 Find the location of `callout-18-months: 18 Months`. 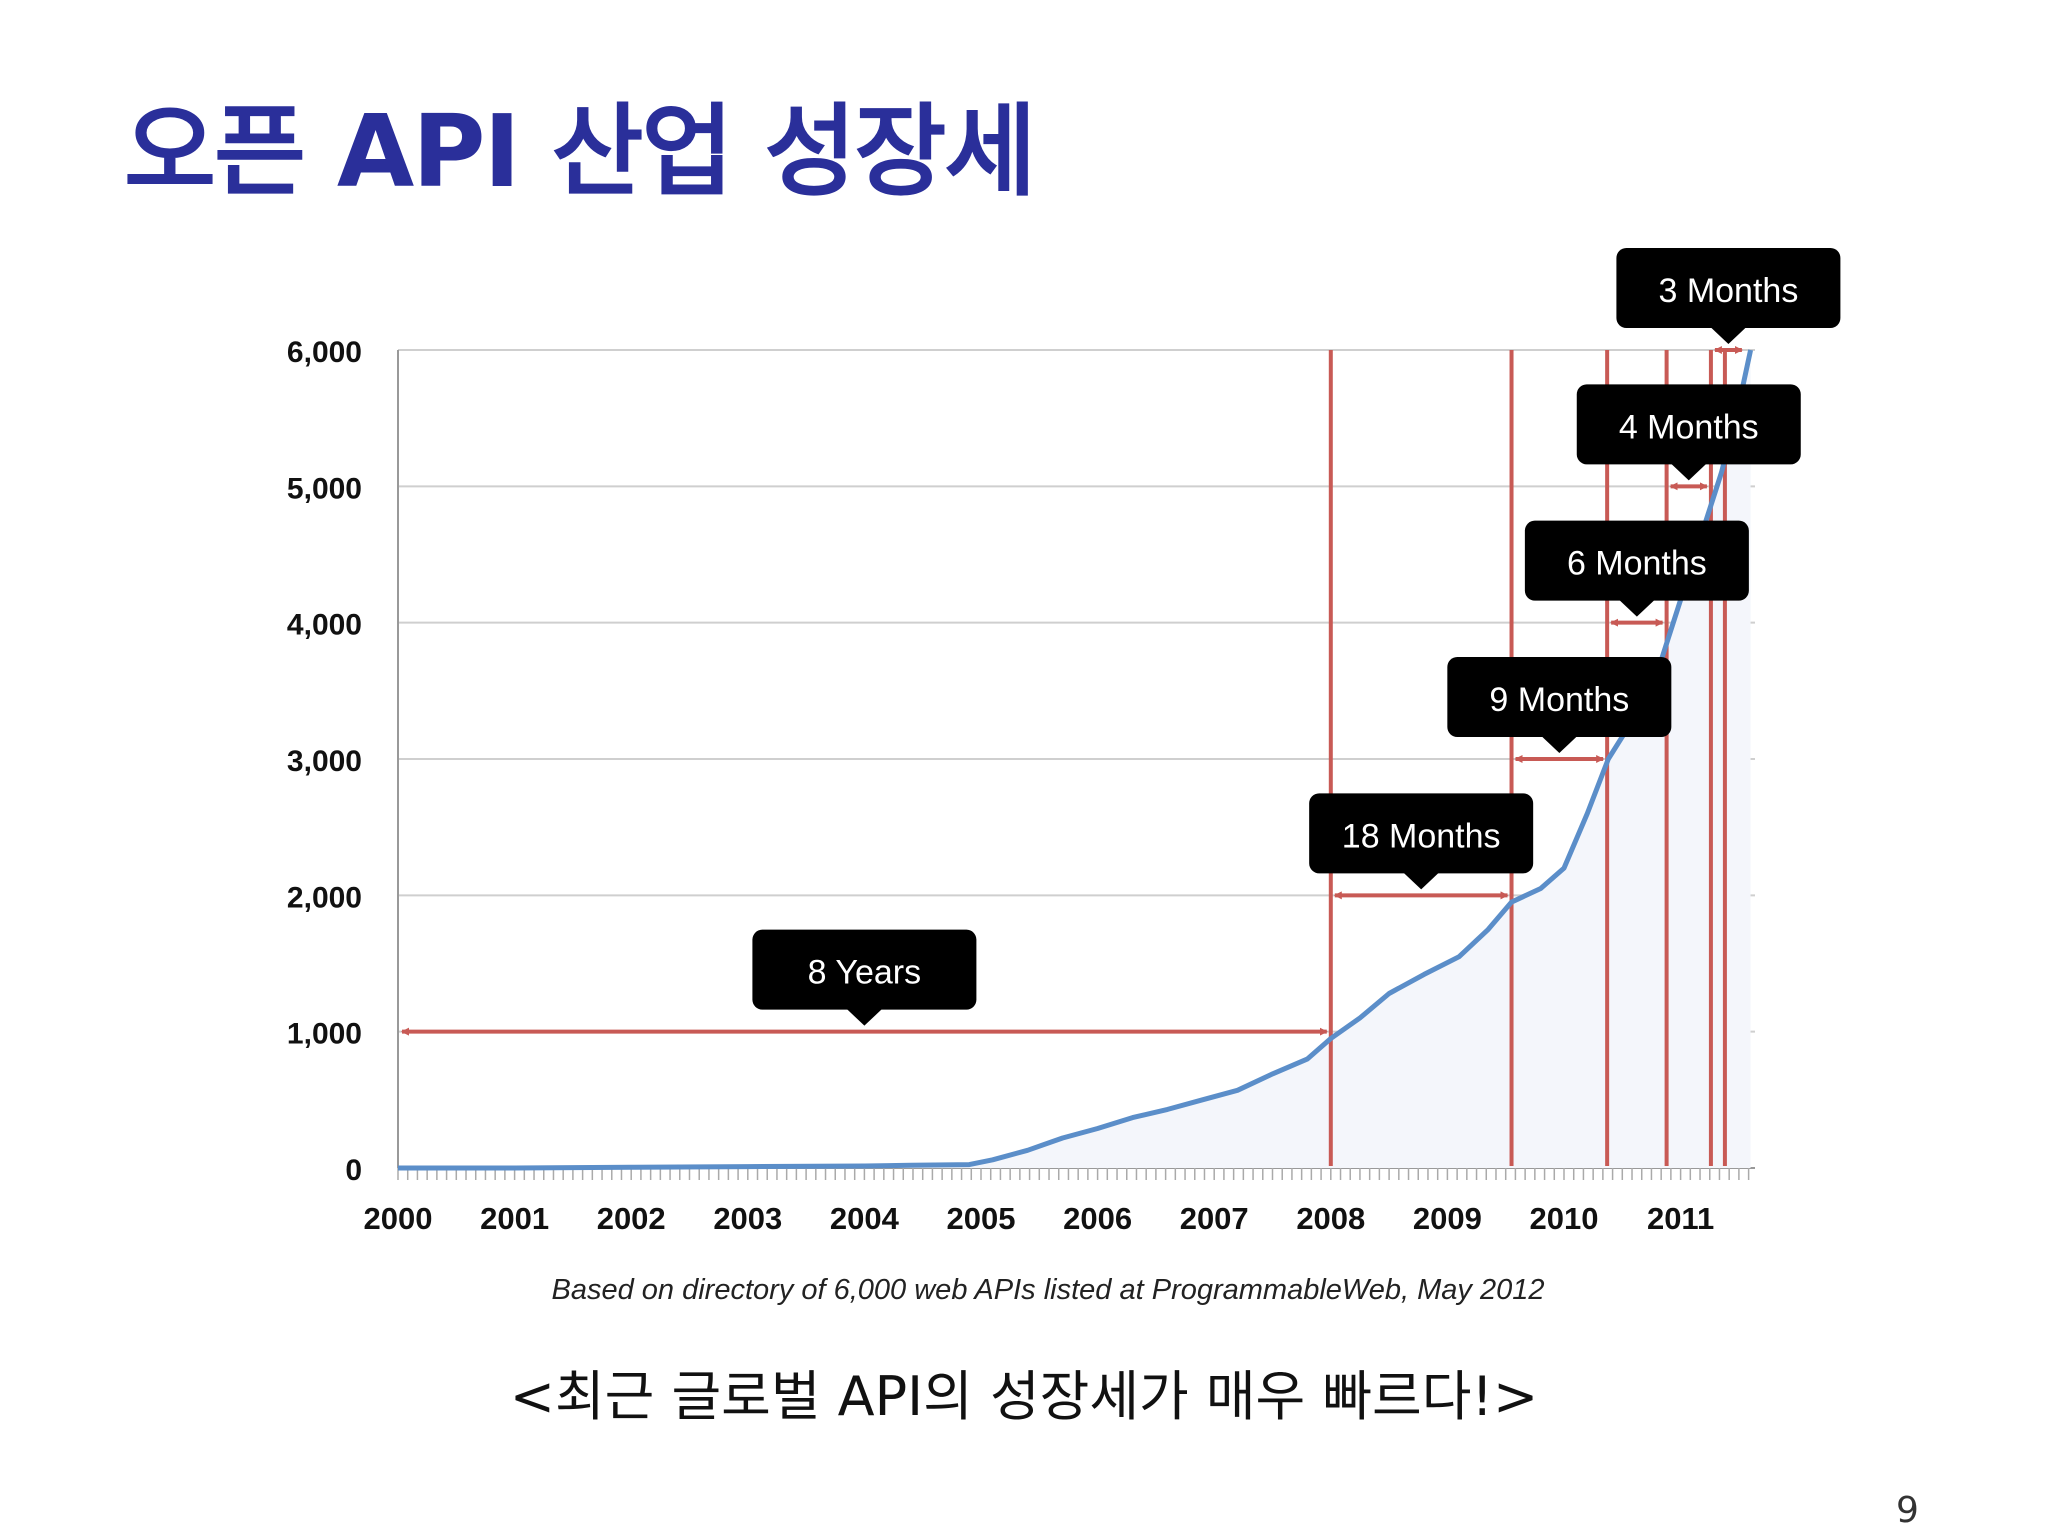

callout-18-months: 18 Months is located at coordinates (1421, 841).